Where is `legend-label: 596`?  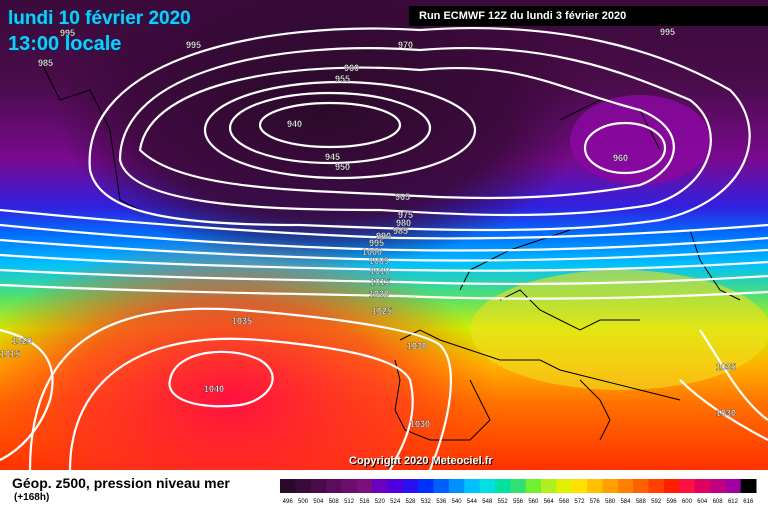
legend-label: 596 is located at coordinates (672, 502).